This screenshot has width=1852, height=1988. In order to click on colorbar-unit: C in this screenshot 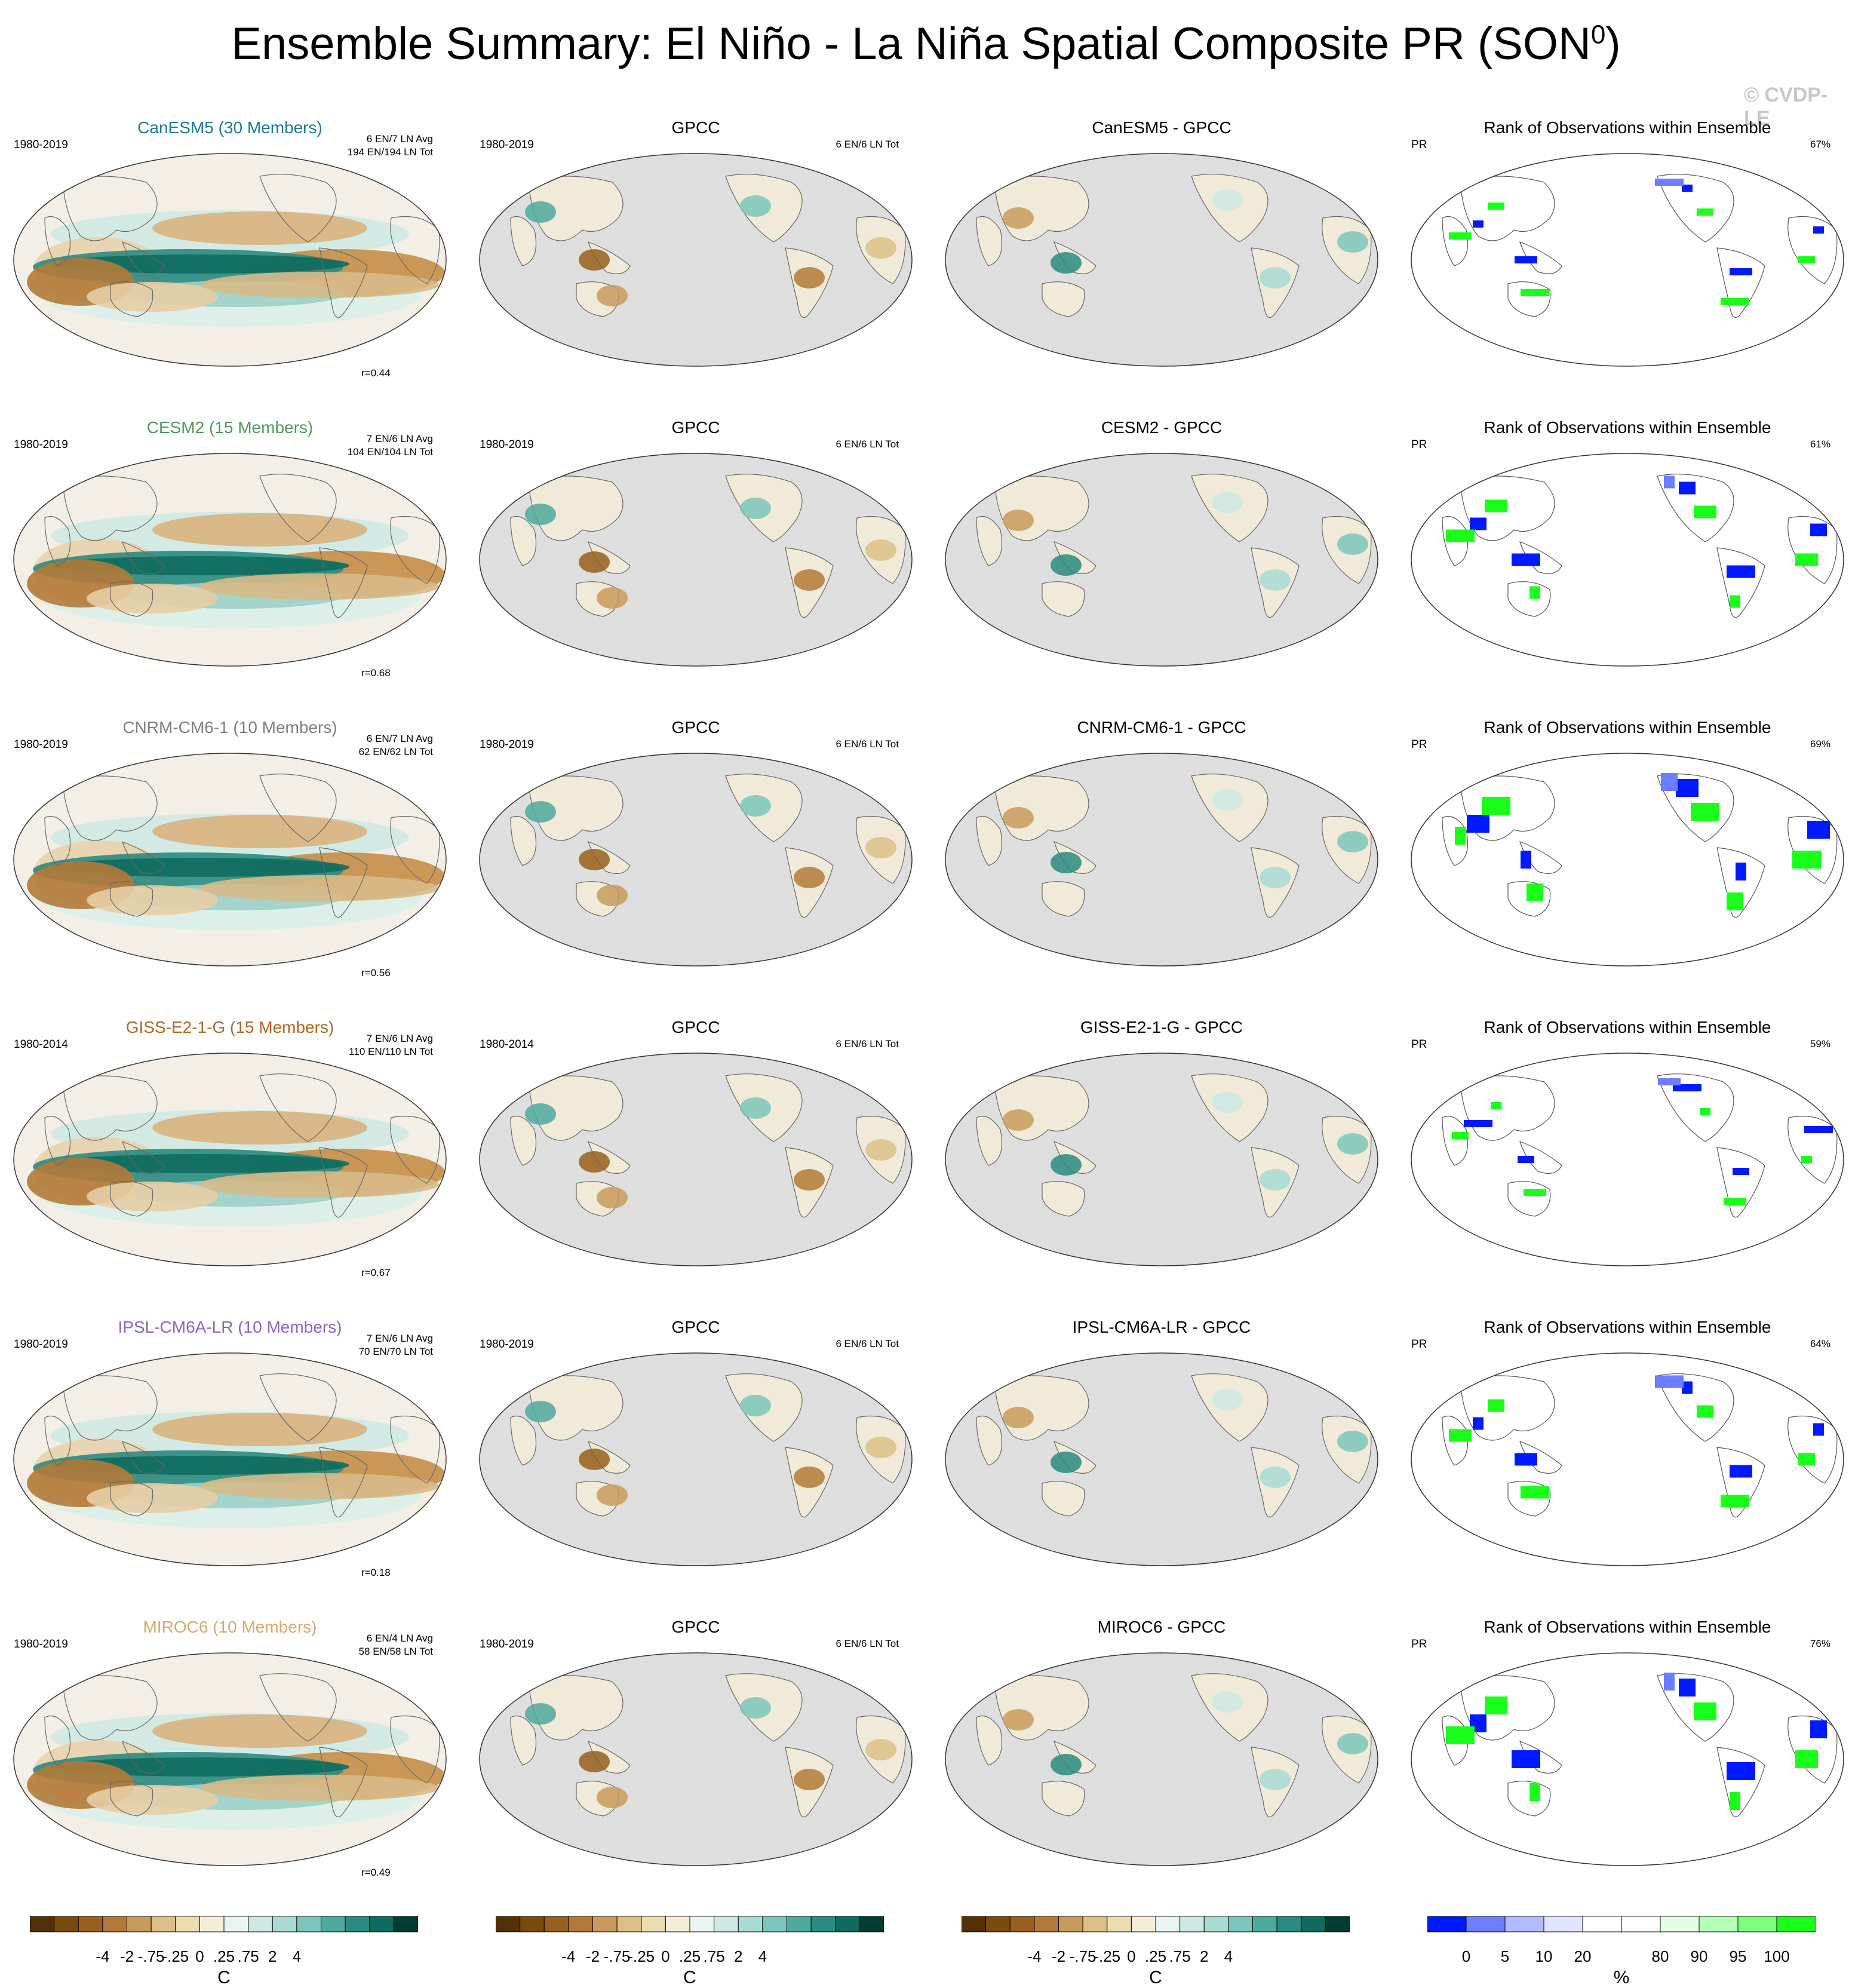, I will do `click(1155, 1978)`.